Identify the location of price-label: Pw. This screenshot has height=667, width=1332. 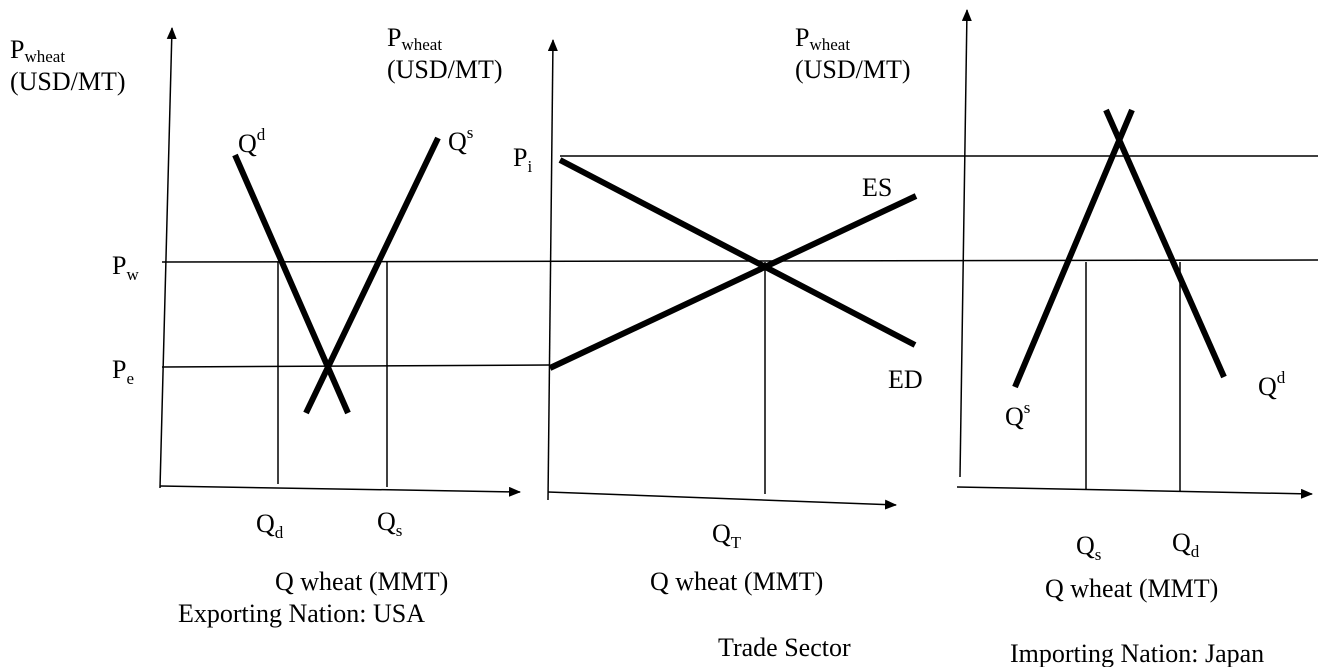
(125, 267).